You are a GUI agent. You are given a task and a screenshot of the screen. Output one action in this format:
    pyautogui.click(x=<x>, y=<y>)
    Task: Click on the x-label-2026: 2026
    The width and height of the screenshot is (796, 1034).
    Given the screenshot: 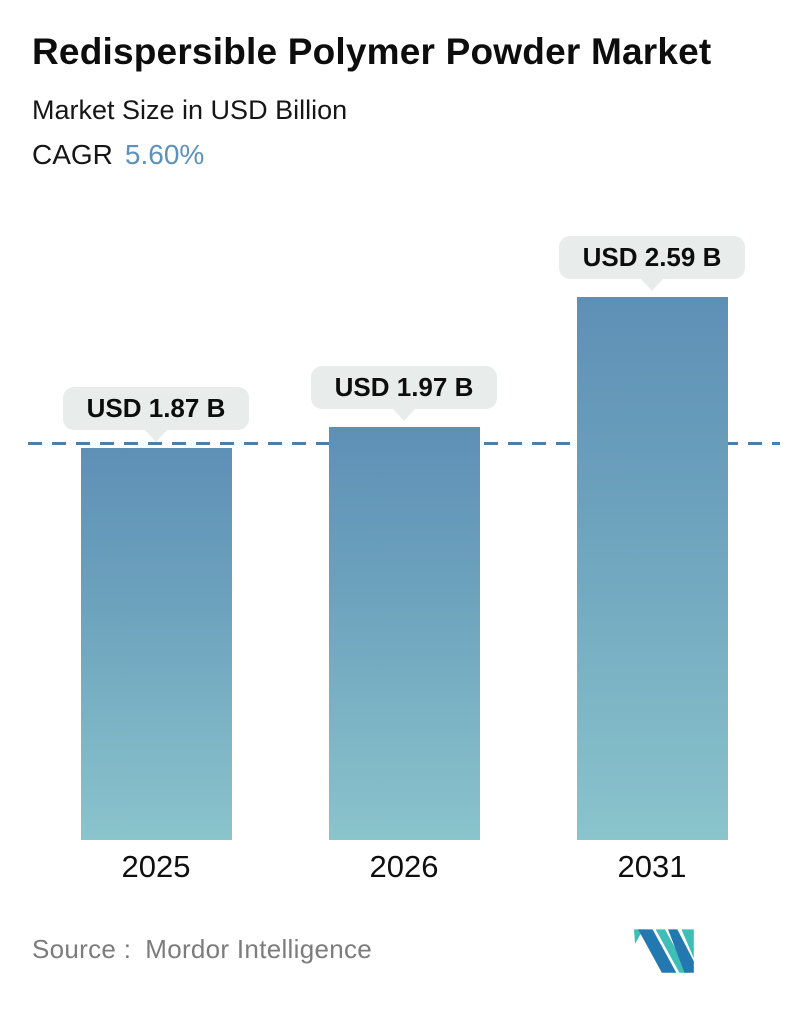 What is the action you would take?
    pyautogui.click(x=404, y=866)
    